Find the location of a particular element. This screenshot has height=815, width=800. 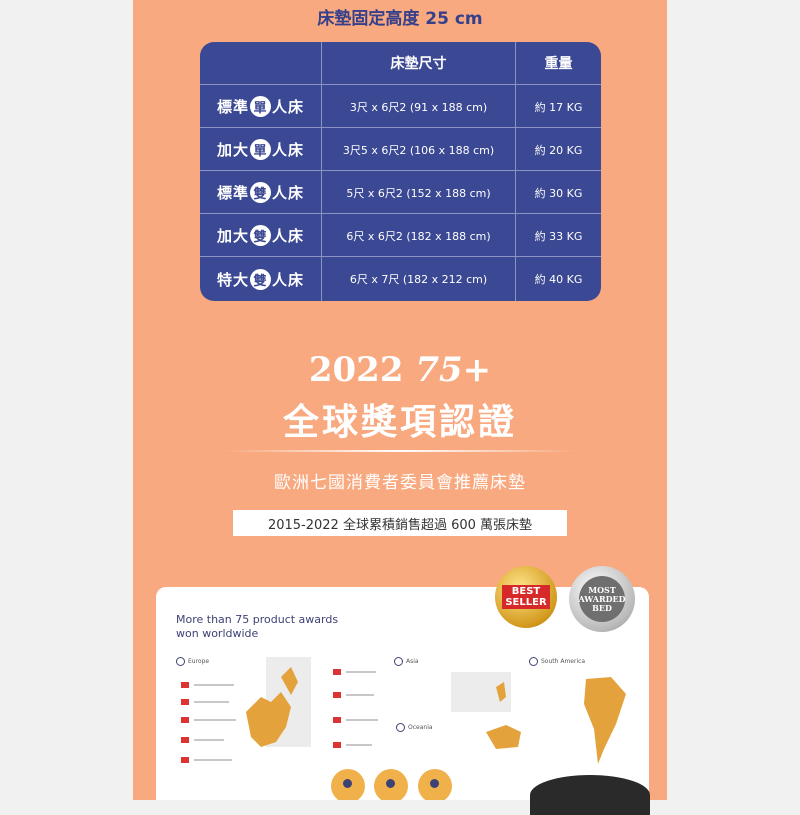

award-headline: 全球獎項認證 is located at coordinates (399, 422).